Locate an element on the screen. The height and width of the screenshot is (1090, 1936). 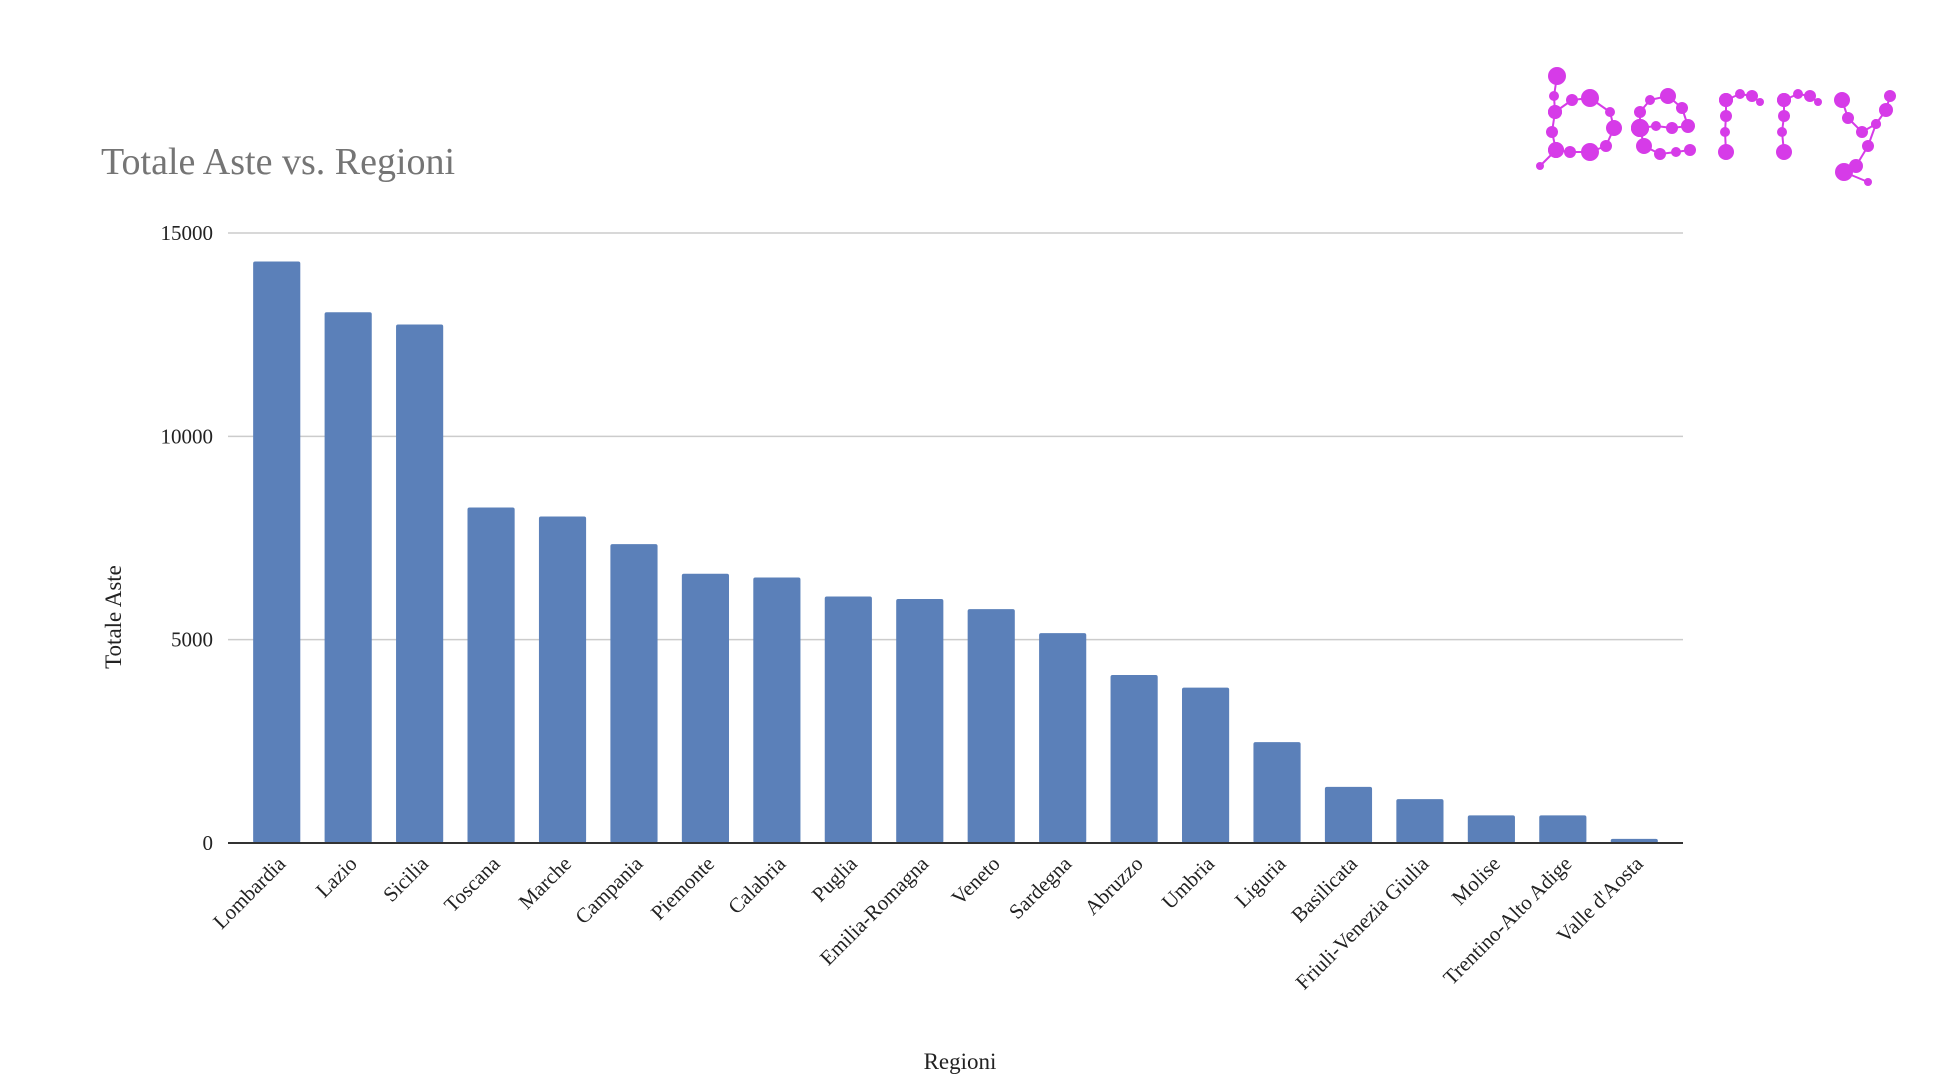
berry-logo is located at coordinates (1716, 126).